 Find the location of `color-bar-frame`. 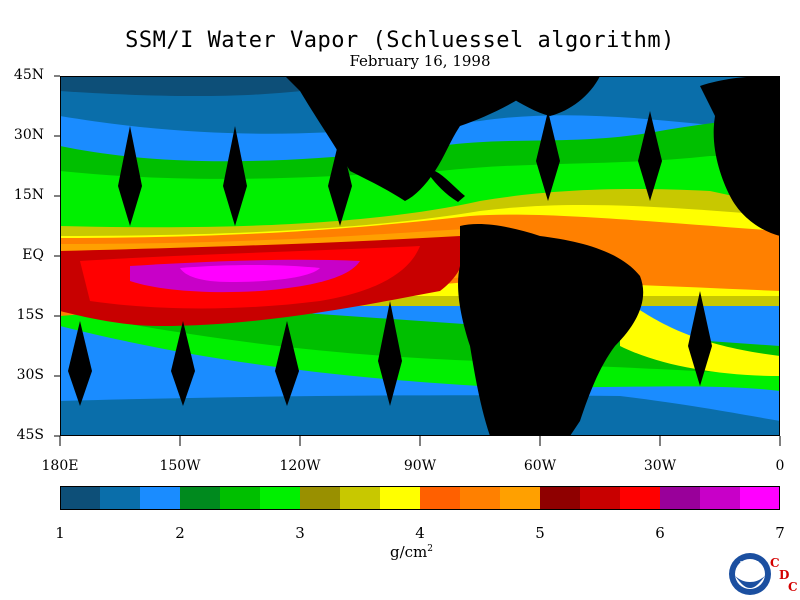

color-bar-frame is located at coordinates (420, 498).